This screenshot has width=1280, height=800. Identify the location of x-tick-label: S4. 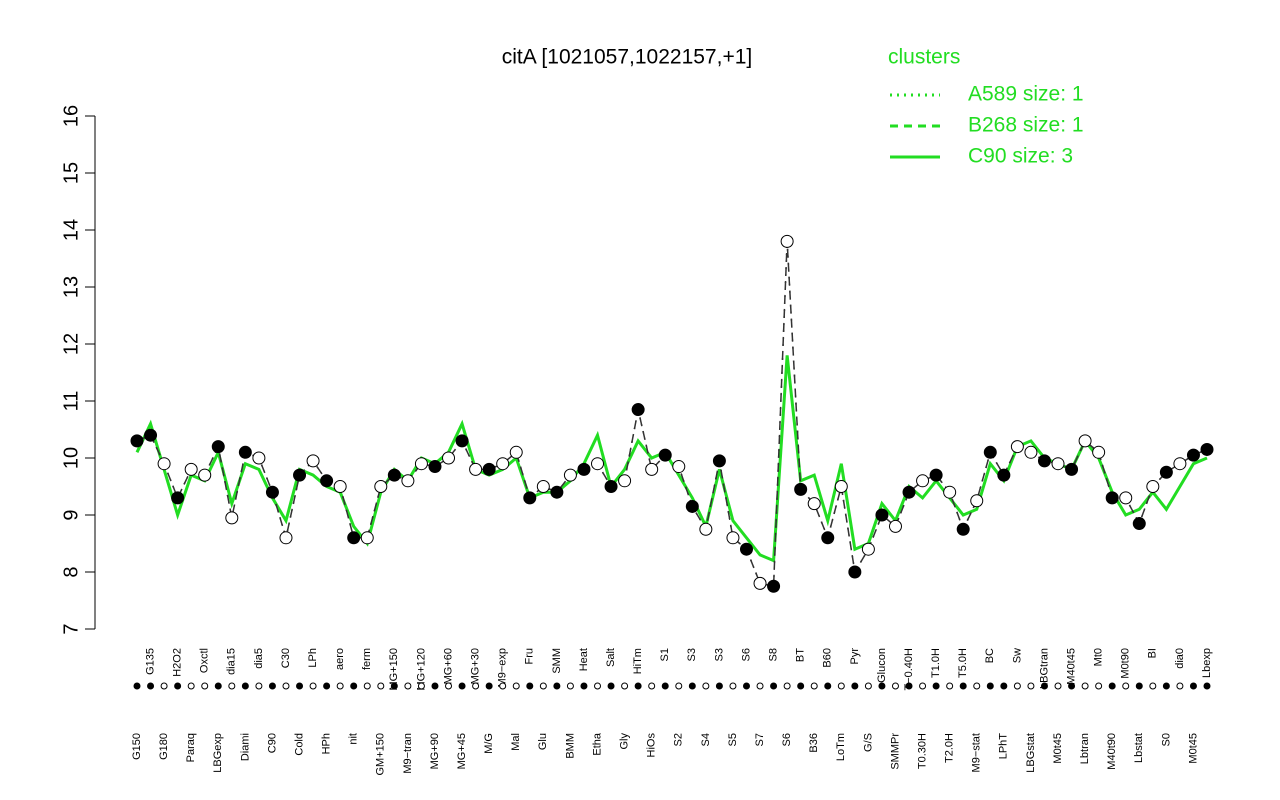
(706, 739).